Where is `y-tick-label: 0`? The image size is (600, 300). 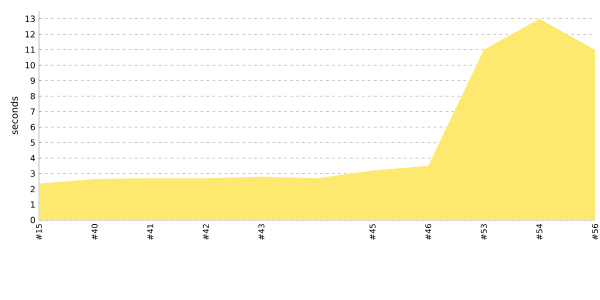 y-tick-label: 0 is located at coordinates (32, 220).